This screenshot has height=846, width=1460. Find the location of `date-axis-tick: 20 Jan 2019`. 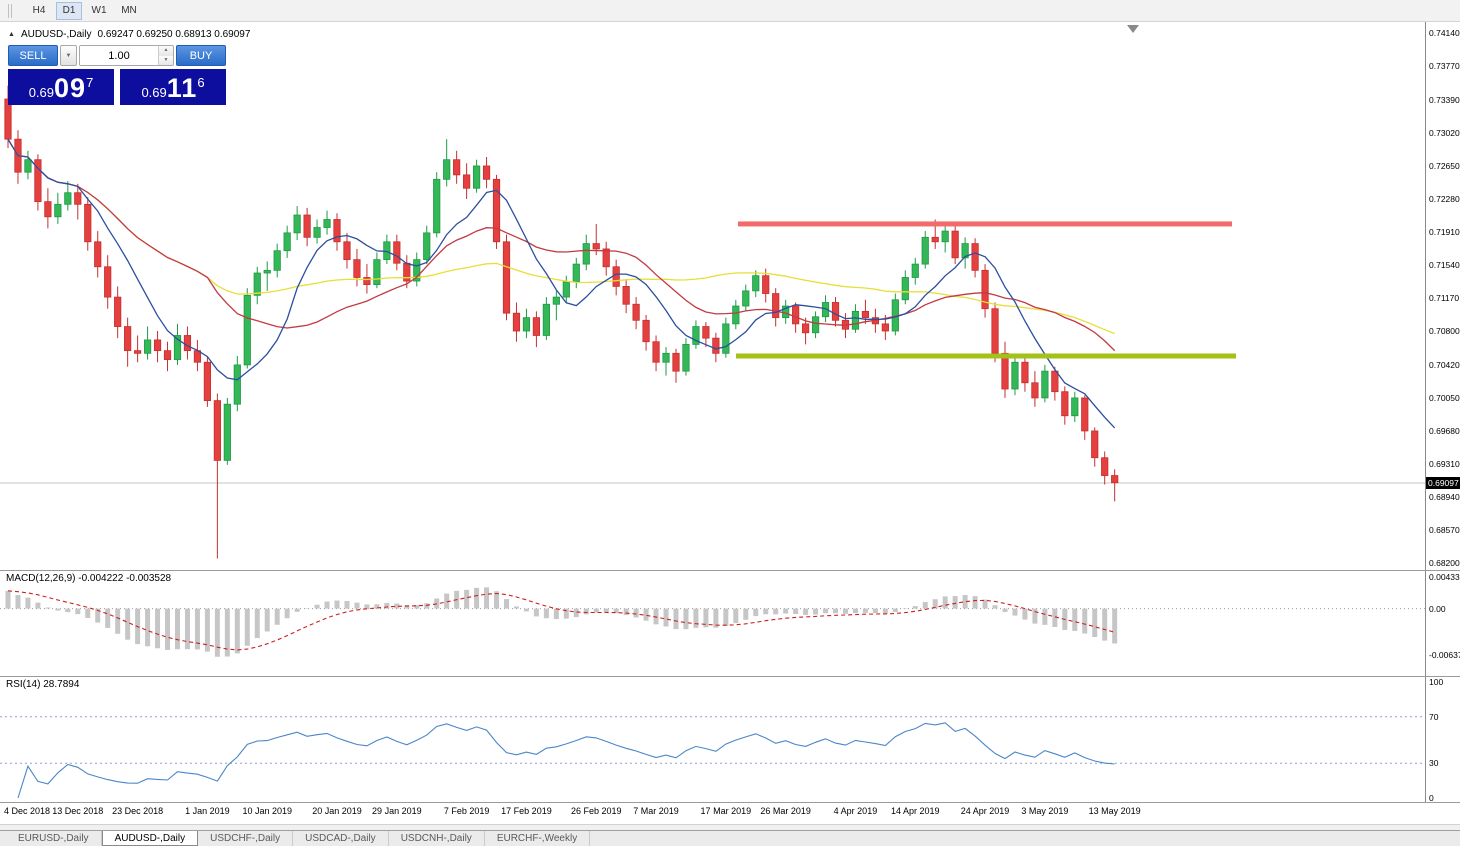

date-axis-tick: 20 Jan 2019 is located at coordinates (337, 811).